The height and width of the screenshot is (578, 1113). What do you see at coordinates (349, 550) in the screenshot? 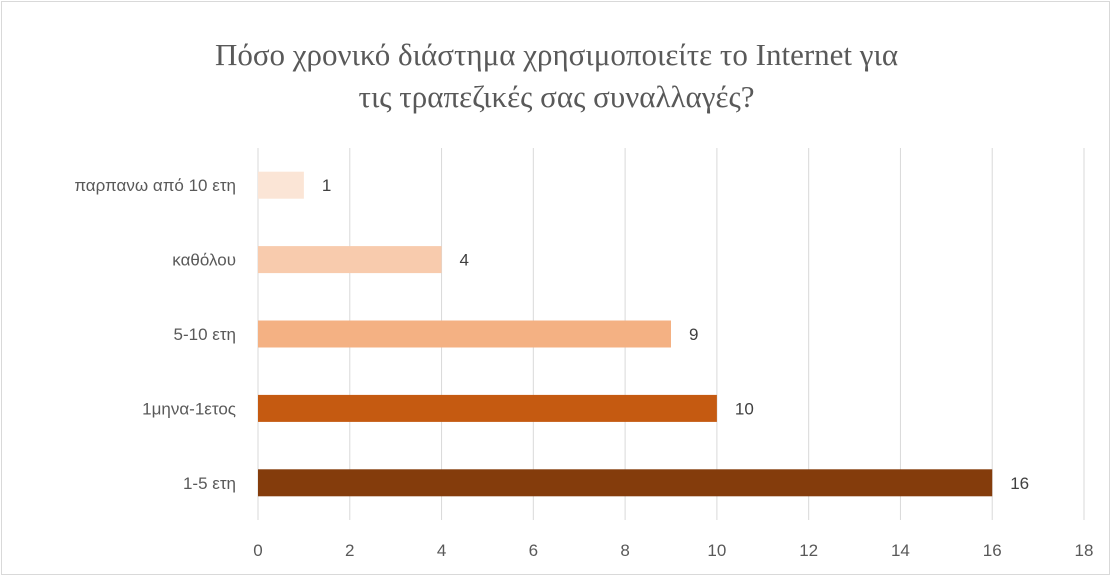
I see `x-tick-label: 2` at bounding box center [349, 550].